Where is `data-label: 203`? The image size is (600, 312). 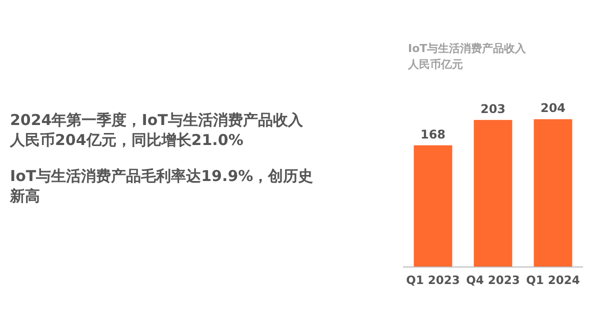
data-label: 203 is located at coordinates (493, 109).